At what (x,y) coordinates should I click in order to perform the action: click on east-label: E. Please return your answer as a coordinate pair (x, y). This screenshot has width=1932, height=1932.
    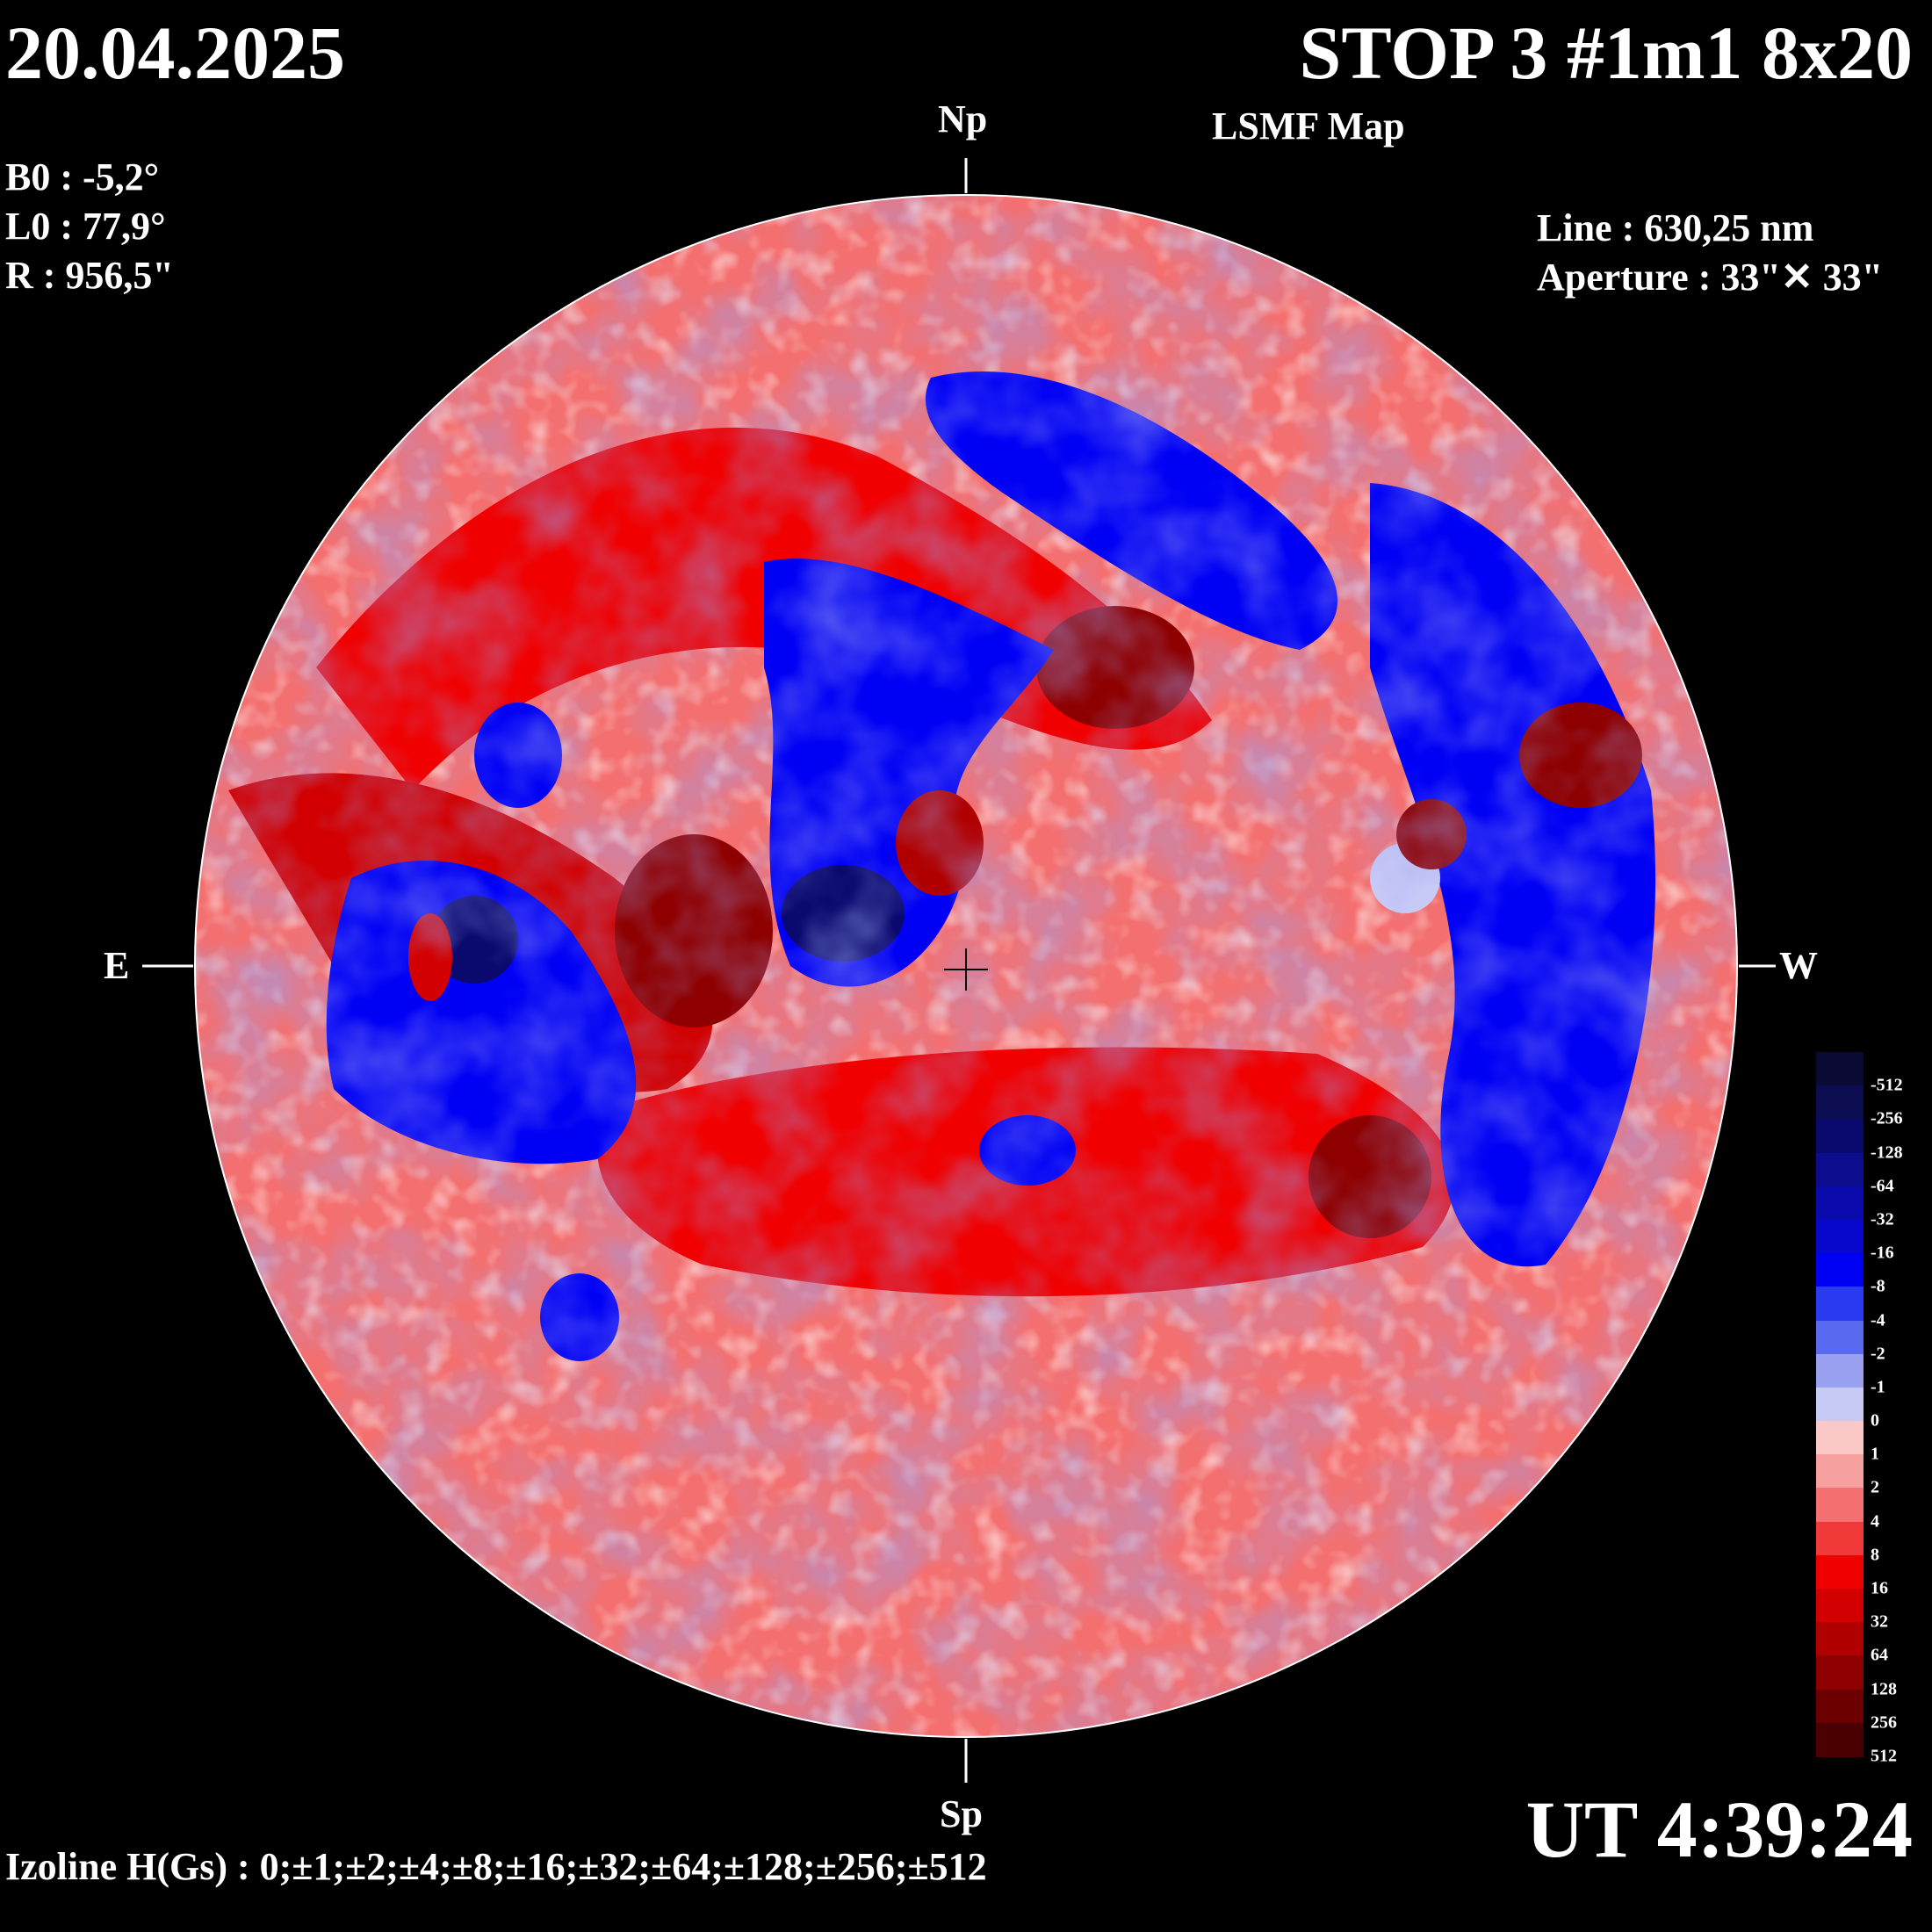
    Looking at the image, I should click on (117, 965).